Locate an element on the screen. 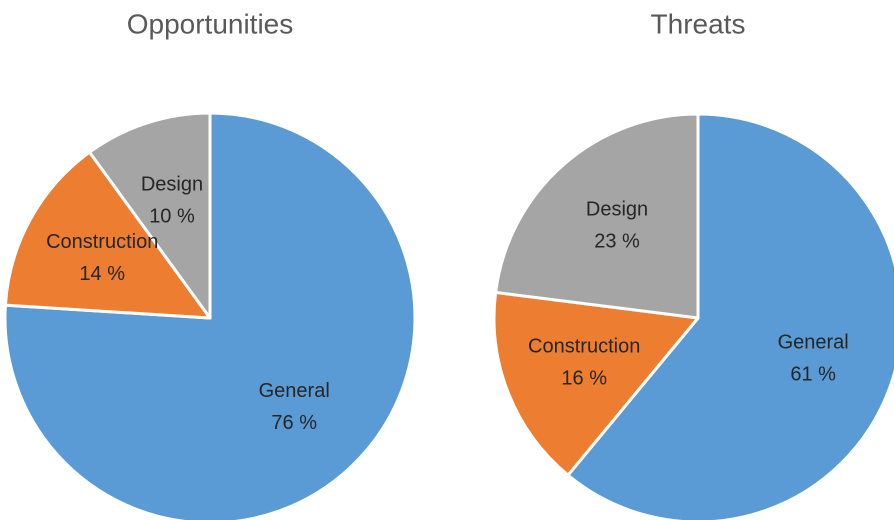 The height and width of the screenshot is (520, 894). chart-title: Threats is located at coordinates (698, 23).